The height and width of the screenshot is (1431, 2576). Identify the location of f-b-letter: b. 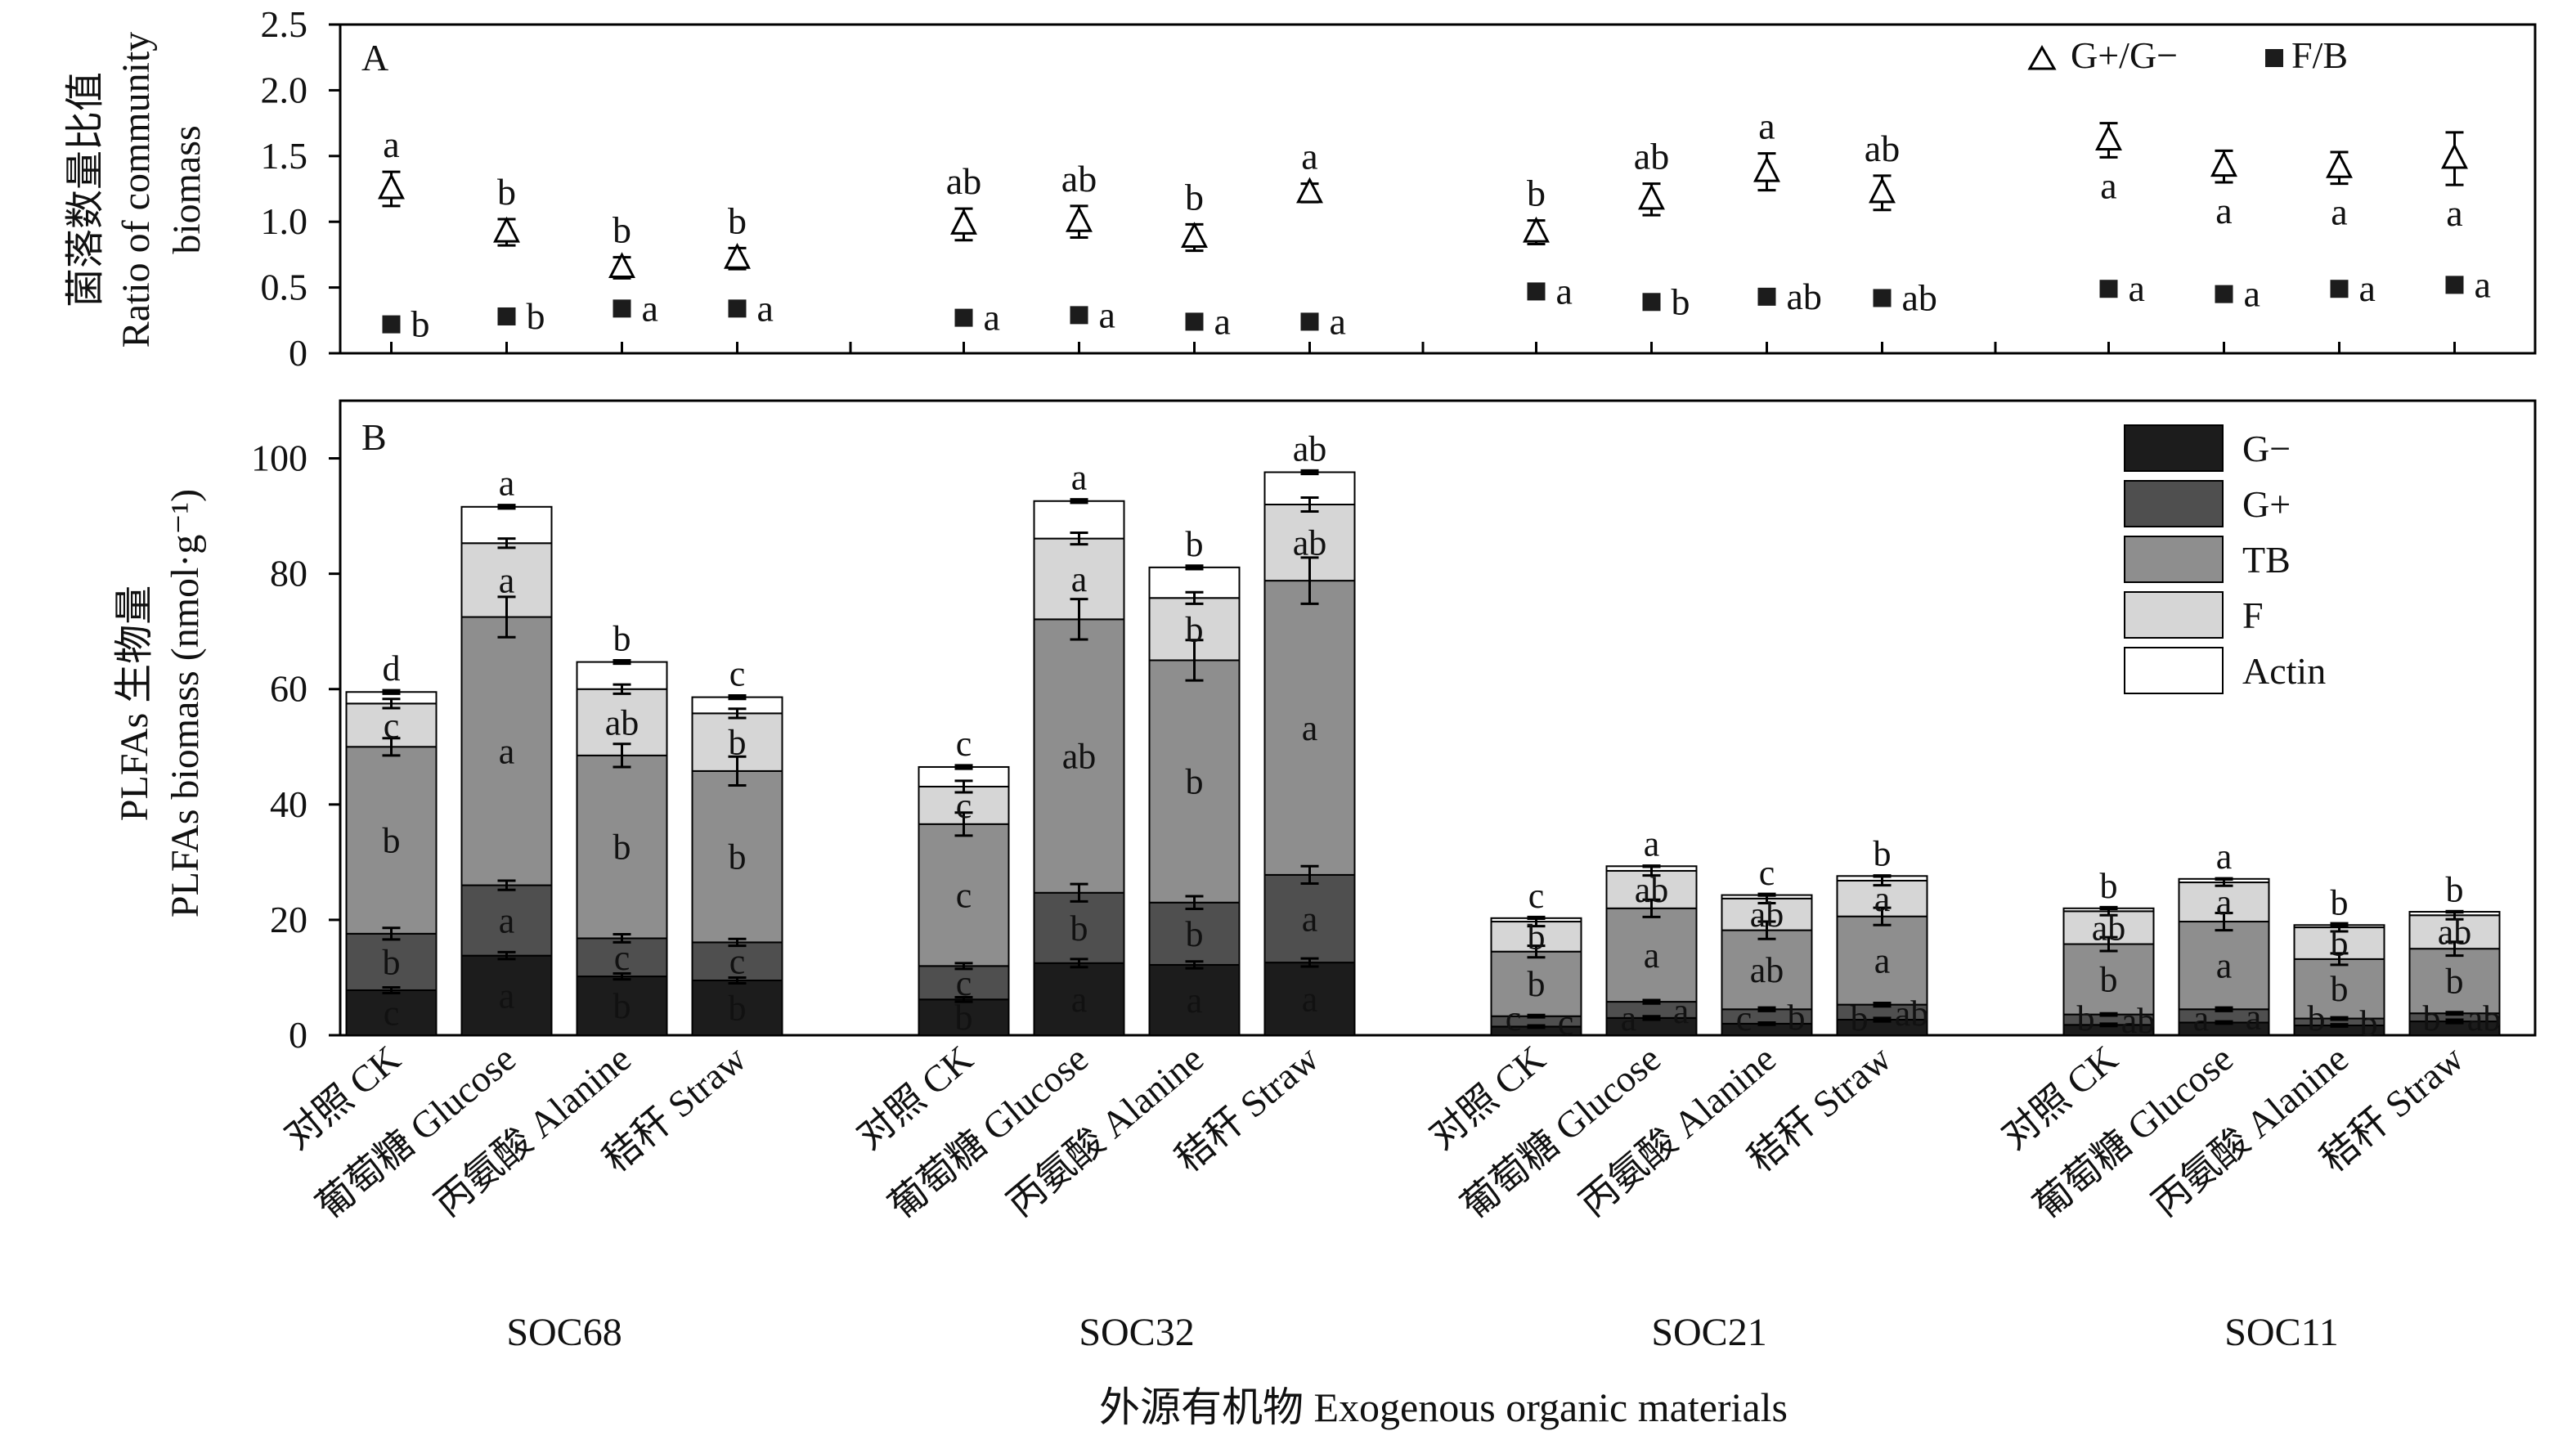
(536, 316).